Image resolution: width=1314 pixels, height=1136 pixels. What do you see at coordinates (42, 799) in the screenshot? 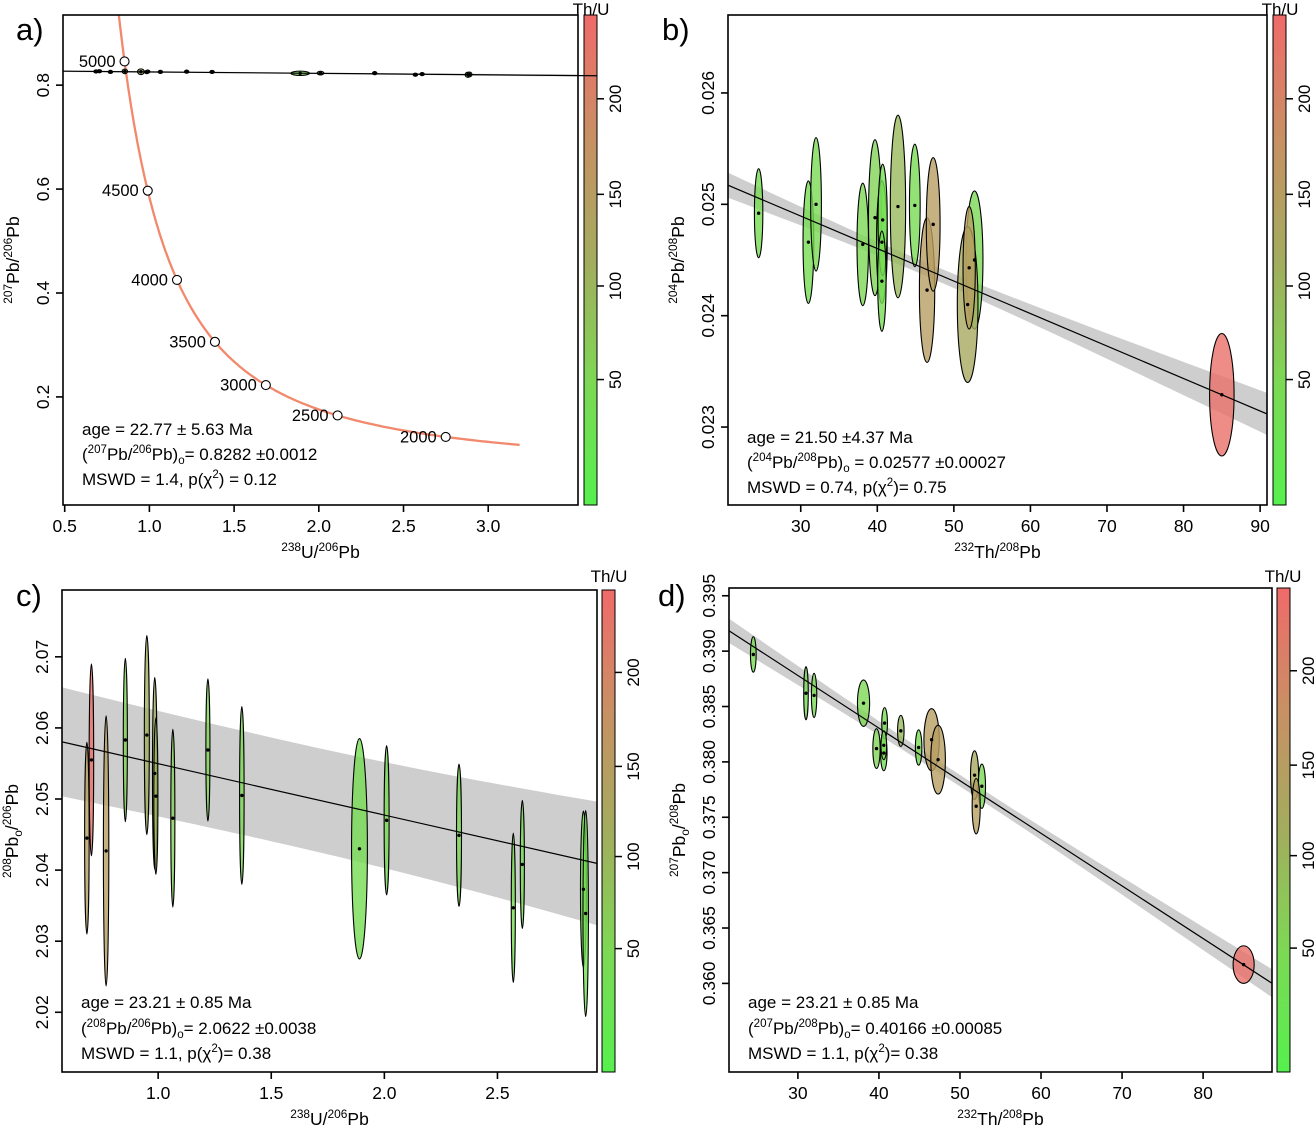
I see `y-tick-label: 2.05` at bounding box center [42, 799].